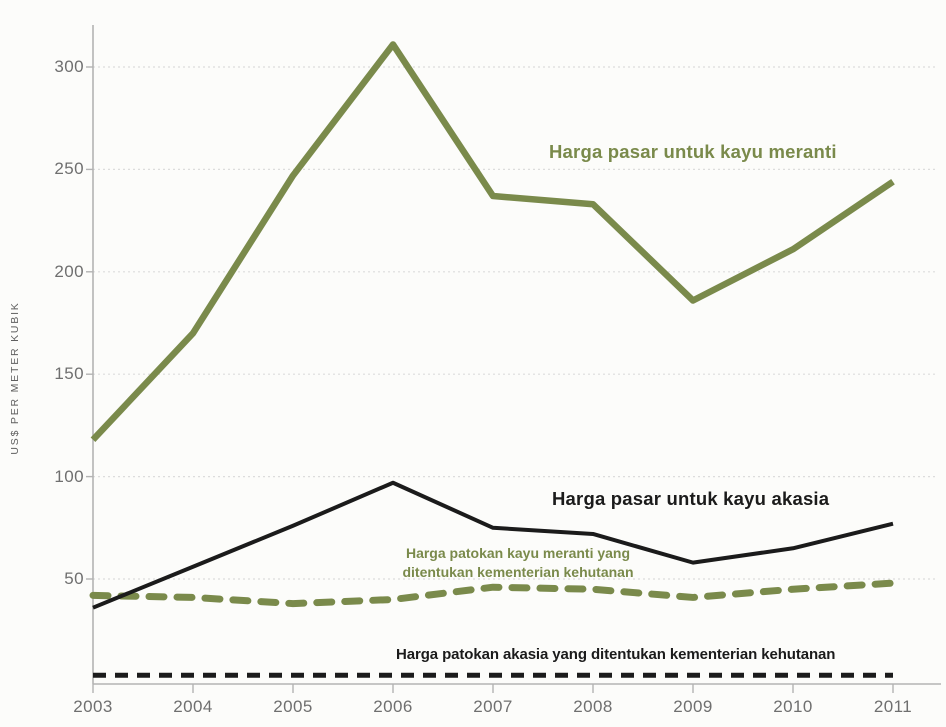 This screenshot has width=946, height=727. Describe the element at coordinates (493, 706) in the screenshot. I see `x-tick-label-2007: 2007` at that location.